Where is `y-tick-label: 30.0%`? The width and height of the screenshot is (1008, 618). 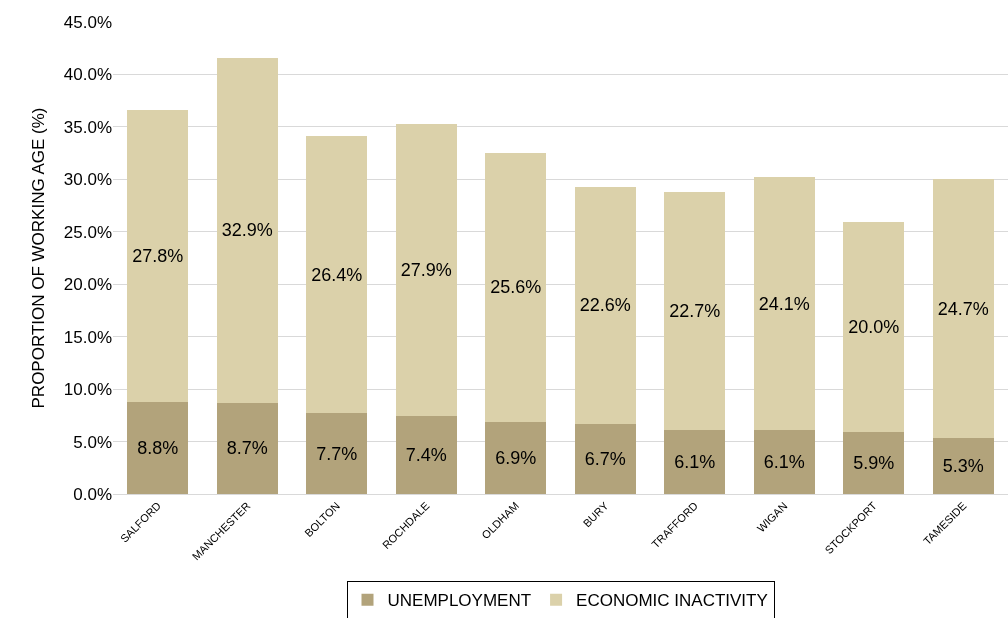 y-tick-label: 30.0% is located at coordinates (87, 180).